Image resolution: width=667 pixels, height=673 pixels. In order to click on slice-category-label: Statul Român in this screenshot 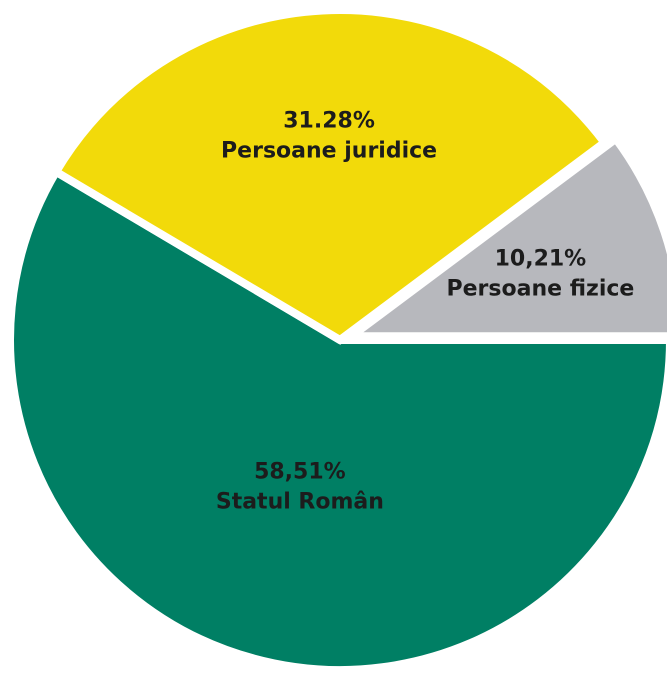, I will do `click(300, 501)`.